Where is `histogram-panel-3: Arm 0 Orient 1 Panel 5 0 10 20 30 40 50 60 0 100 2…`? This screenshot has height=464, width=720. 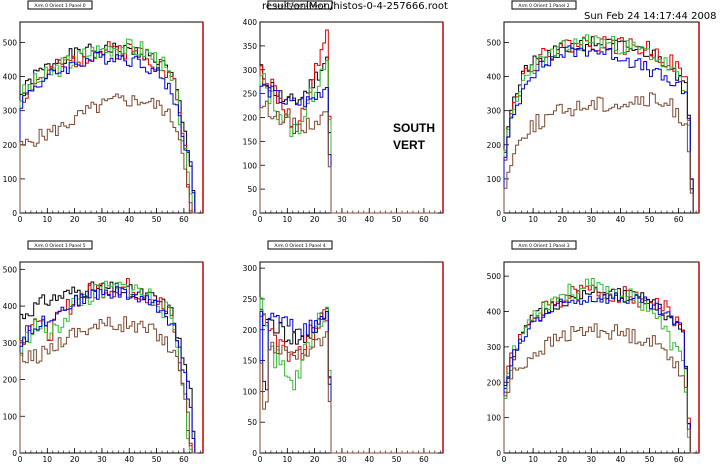
histogram-panel-3: Arm 0 Orient 1 Panel 5 0 10 20 30 40 50 60 0 100 2… is located at coordinates (103, 352).